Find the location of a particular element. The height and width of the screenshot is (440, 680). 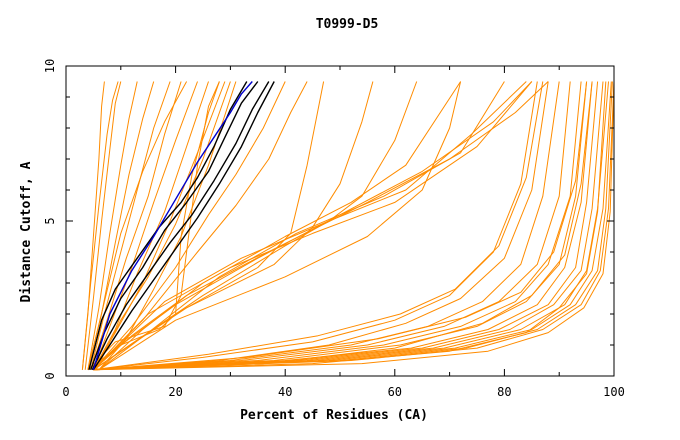

x-tick-label-100: 100 is located at coordinates (614, 392).